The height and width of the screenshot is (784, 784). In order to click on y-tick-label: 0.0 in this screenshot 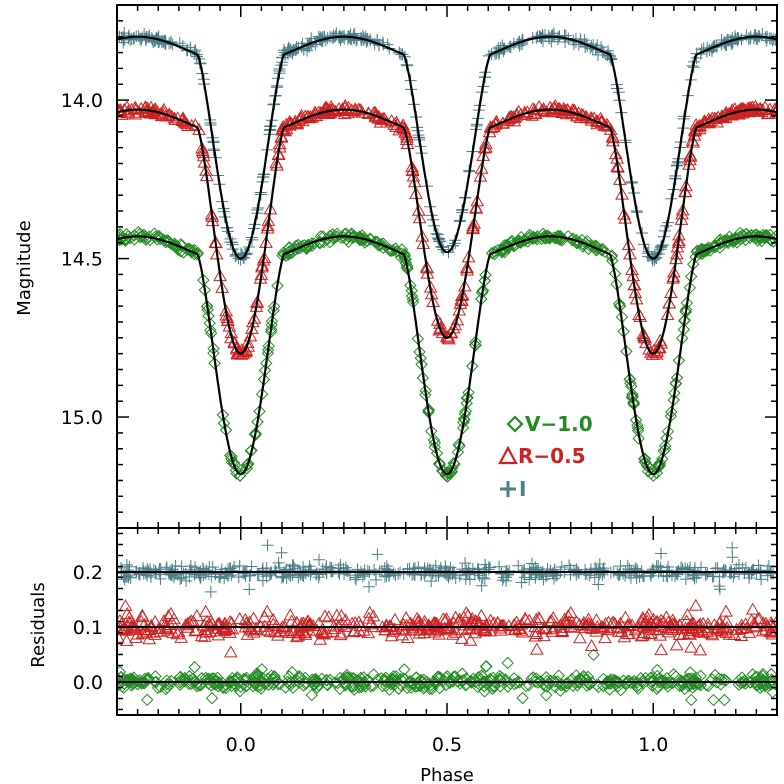, I will do `click(88, 683)`.